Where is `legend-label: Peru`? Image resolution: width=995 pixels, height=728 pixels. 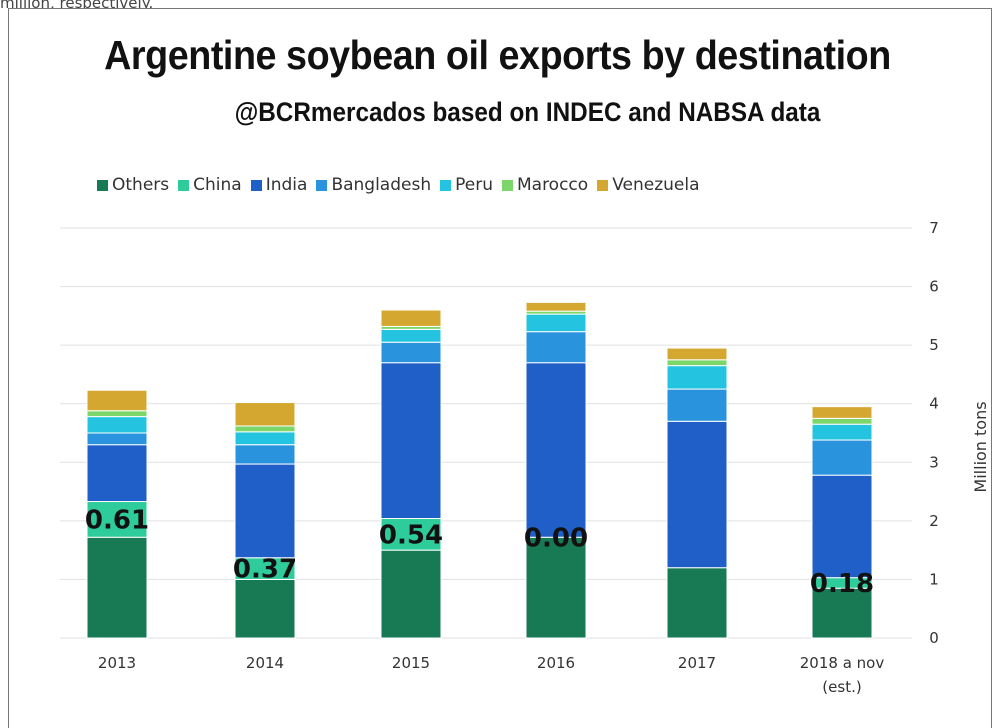 legend-label: Peru is located at coordinates (474, 185).